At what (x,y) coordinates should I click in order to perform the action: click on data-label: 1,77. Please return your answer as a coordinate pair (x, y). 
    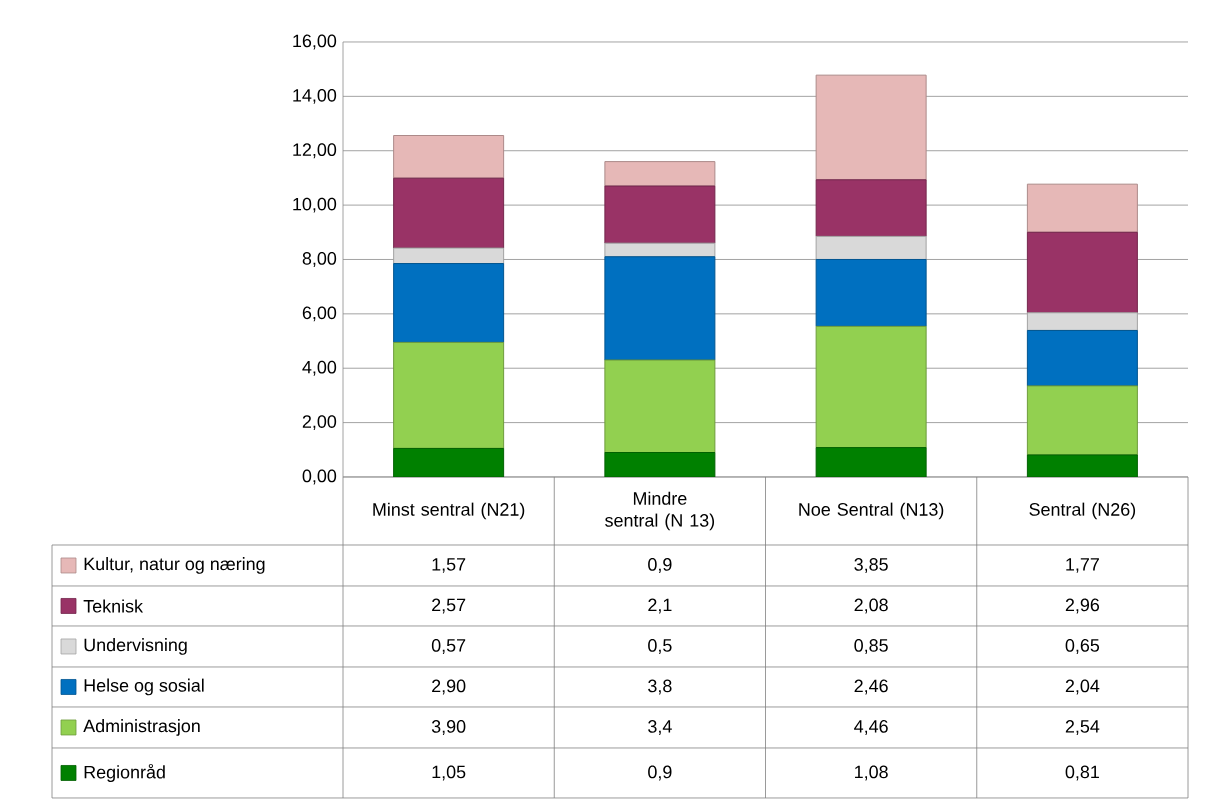
    Looking at the image, I should click on (1082, 565).